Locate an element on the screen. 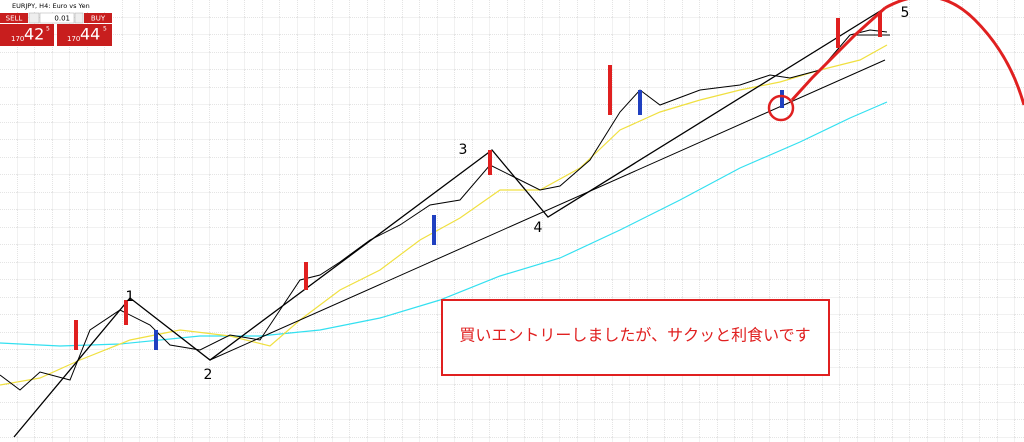  sell-price-main: 42 is located at coordinates (34, 34).